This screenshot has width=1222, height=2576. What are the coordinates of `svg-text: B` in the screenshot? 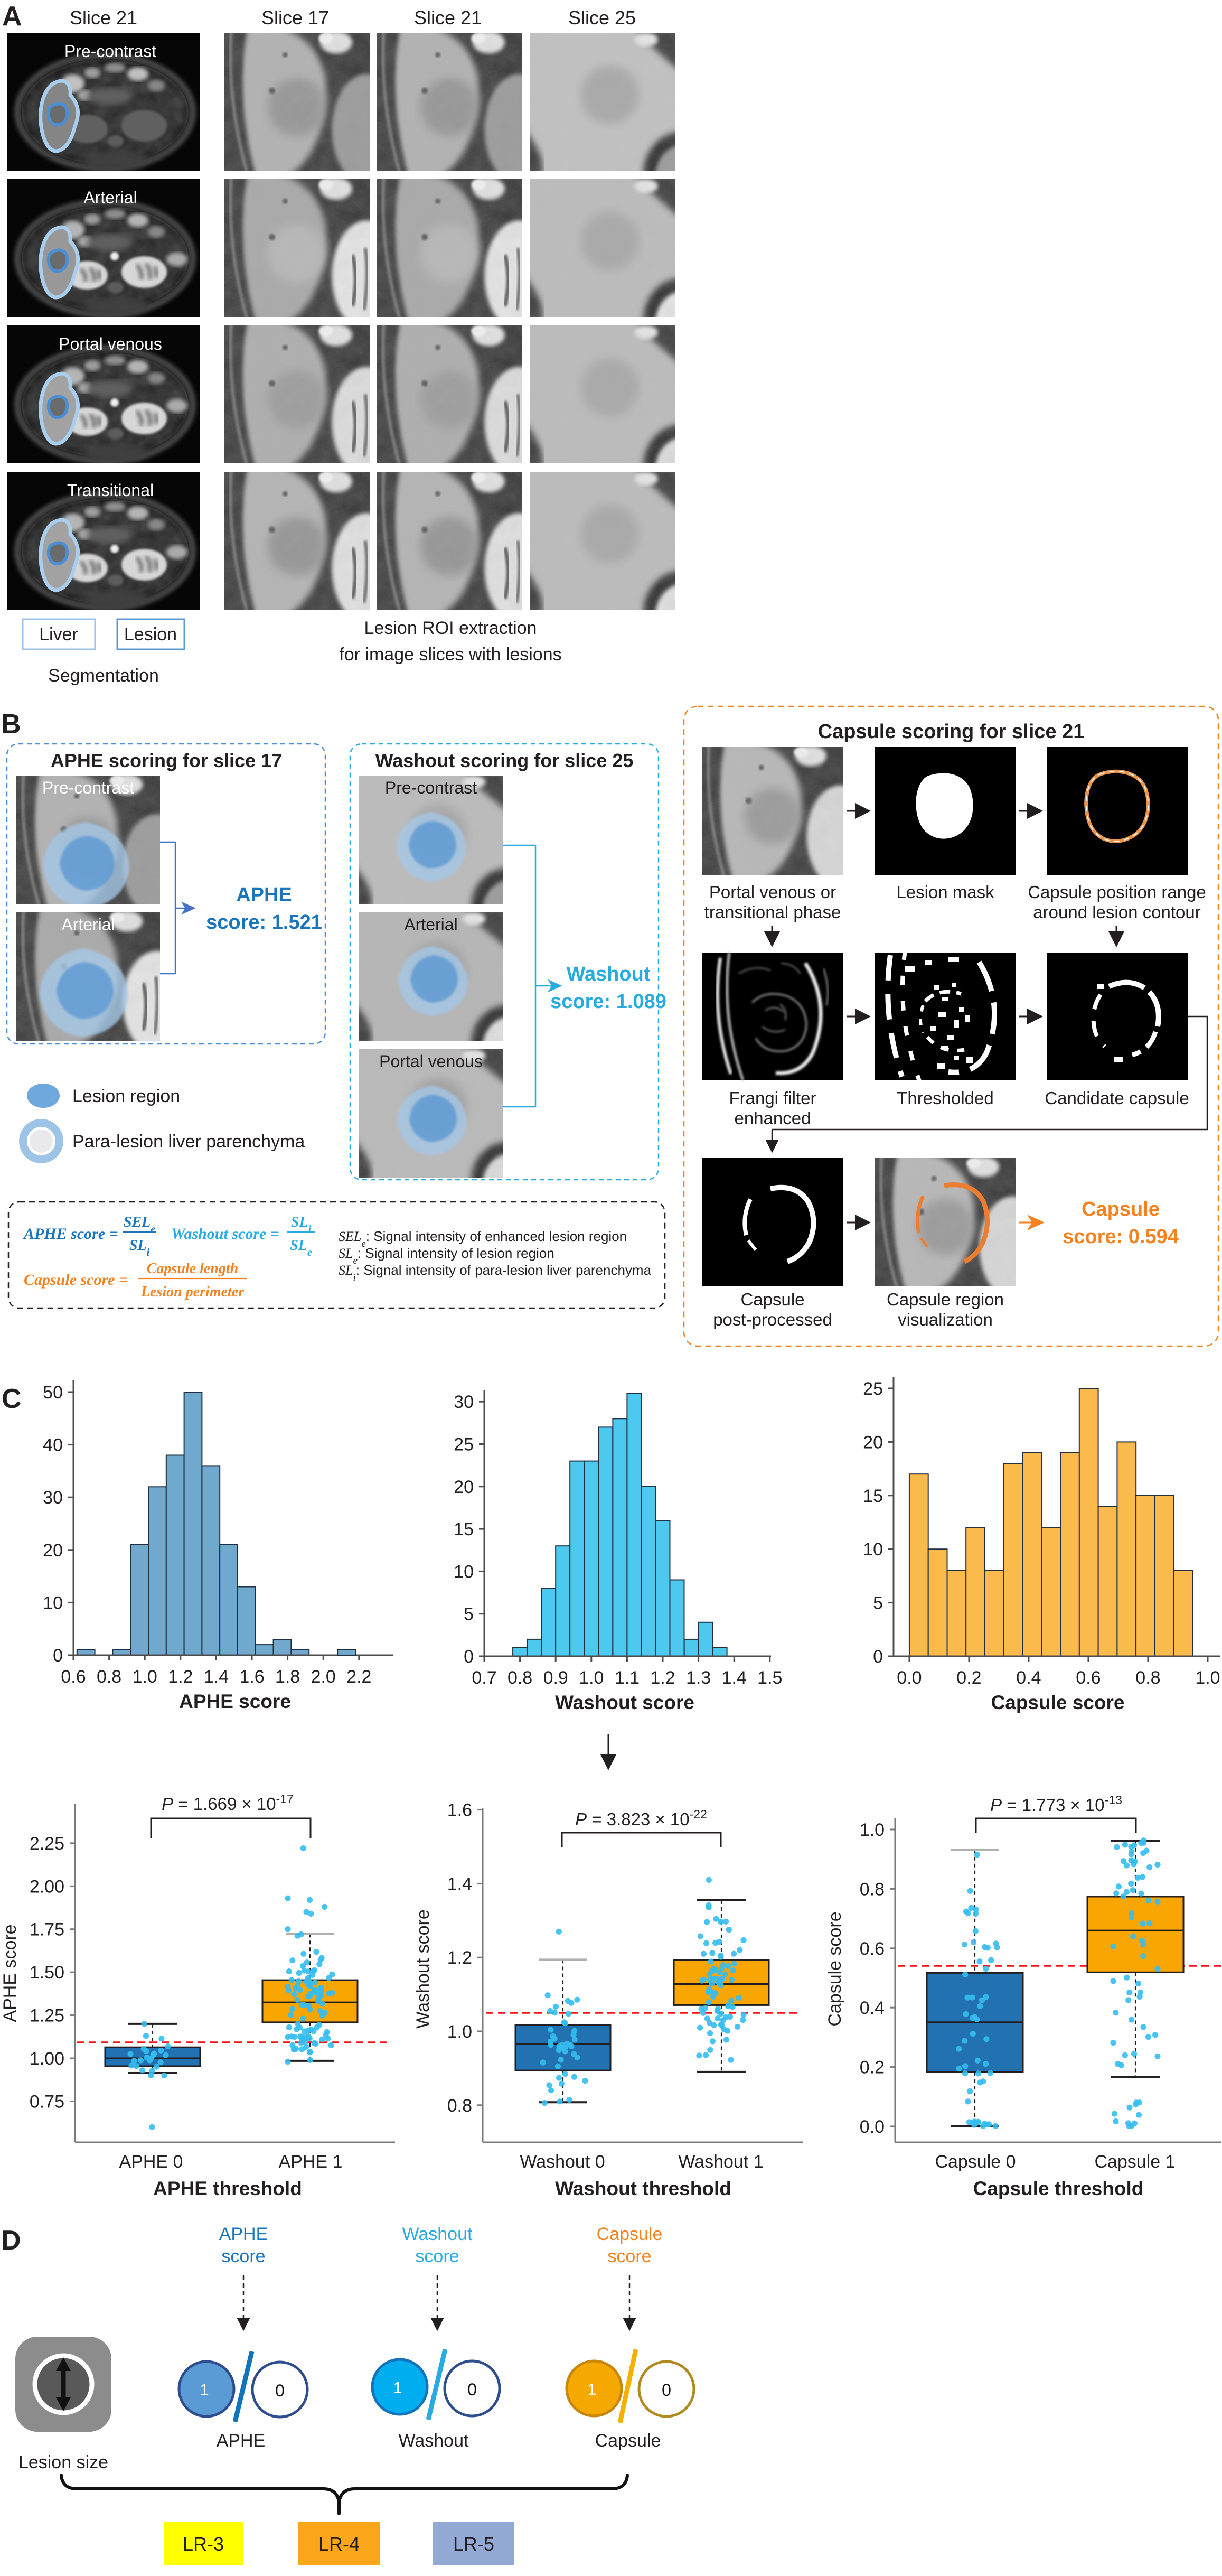 It's located at (11, 724).